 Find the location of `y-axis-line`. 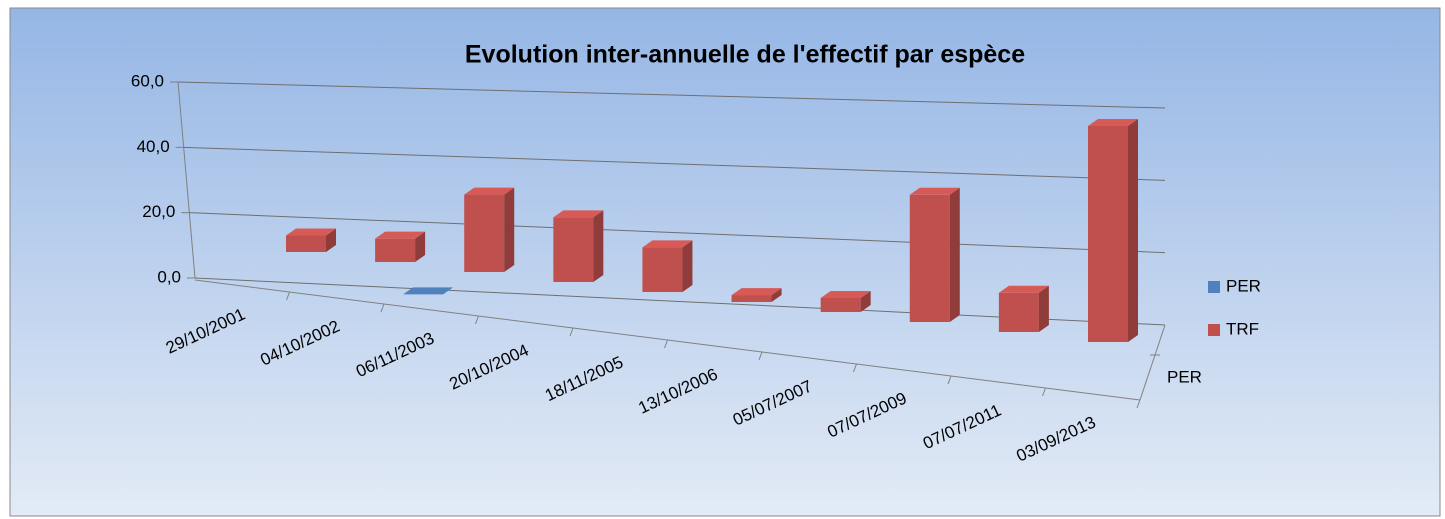

y-axis-line is located at coordinates (186, 180).